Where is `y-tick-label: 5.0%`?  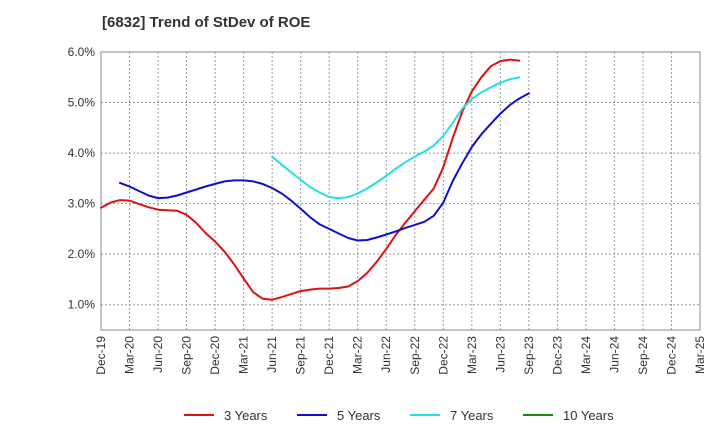
y-tick-label: 5.0% is located at coordinates (82, 103).